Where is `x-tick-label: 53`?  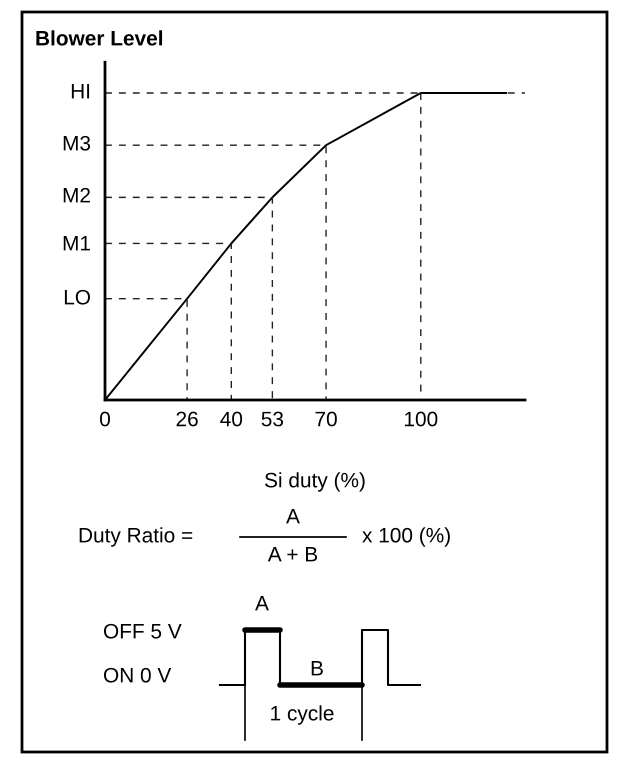
x-tick-label: 53 is located at coordinates (273, 419).